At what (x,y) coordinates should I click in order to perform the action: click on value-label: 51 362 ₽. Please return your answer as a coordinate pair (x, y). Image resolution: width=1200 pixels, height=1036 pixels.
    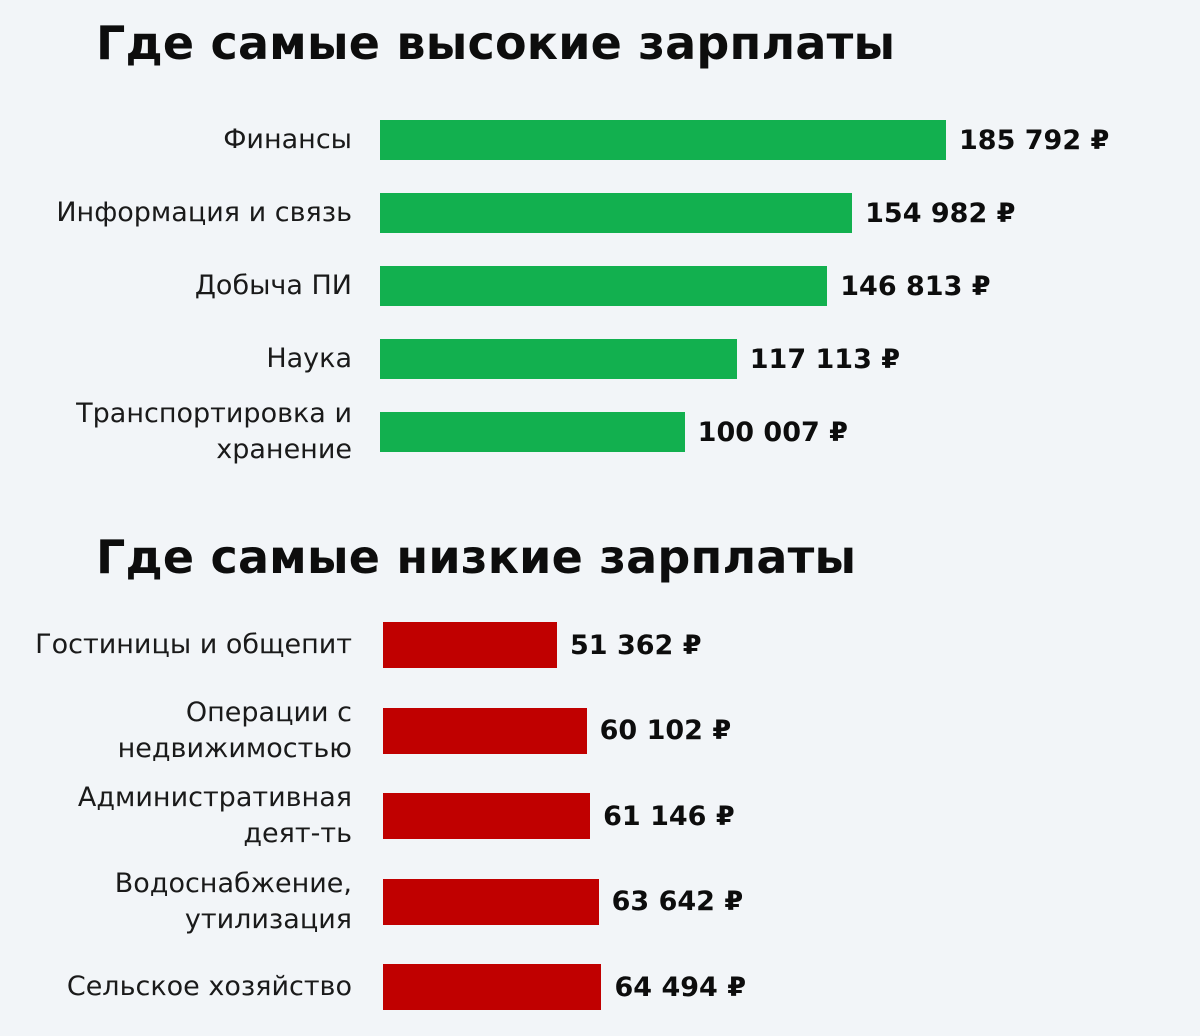
    Looking at the image, I should click on (636, 645).